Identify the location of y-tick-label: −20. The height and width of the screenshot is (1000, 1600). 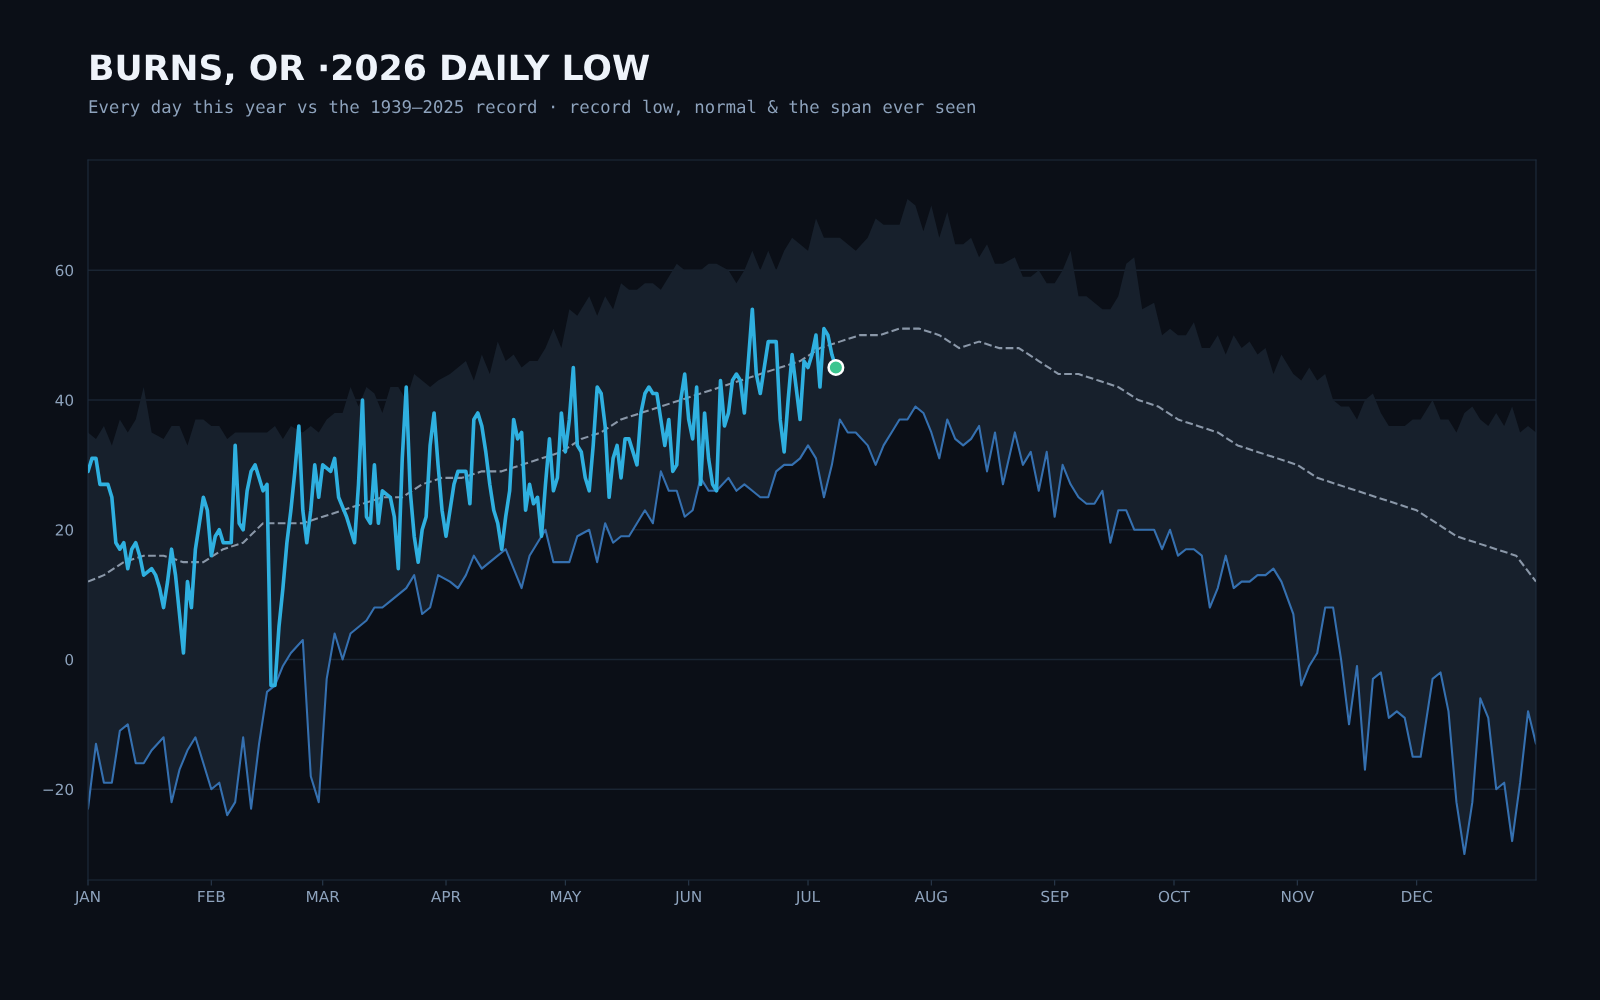
(58, 789).